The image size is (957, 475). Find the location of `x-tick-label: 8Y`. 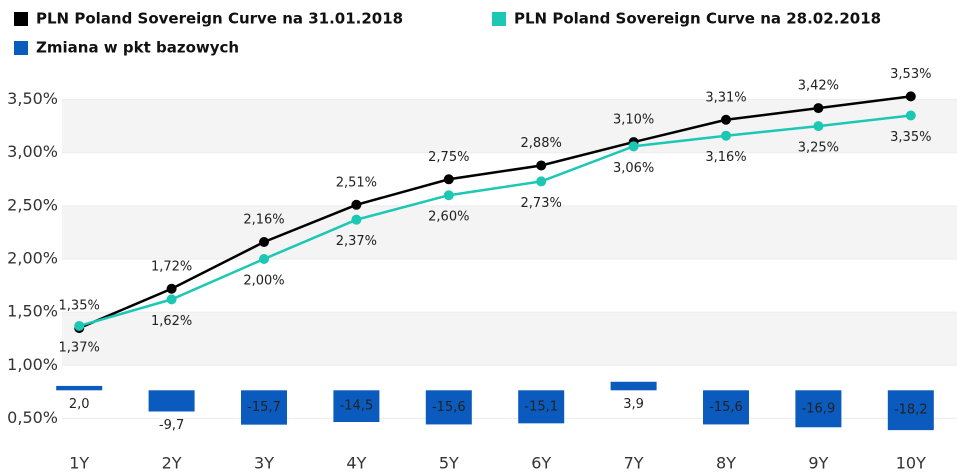

x-tick-label: 8Y is located at coordinates (726, 463).